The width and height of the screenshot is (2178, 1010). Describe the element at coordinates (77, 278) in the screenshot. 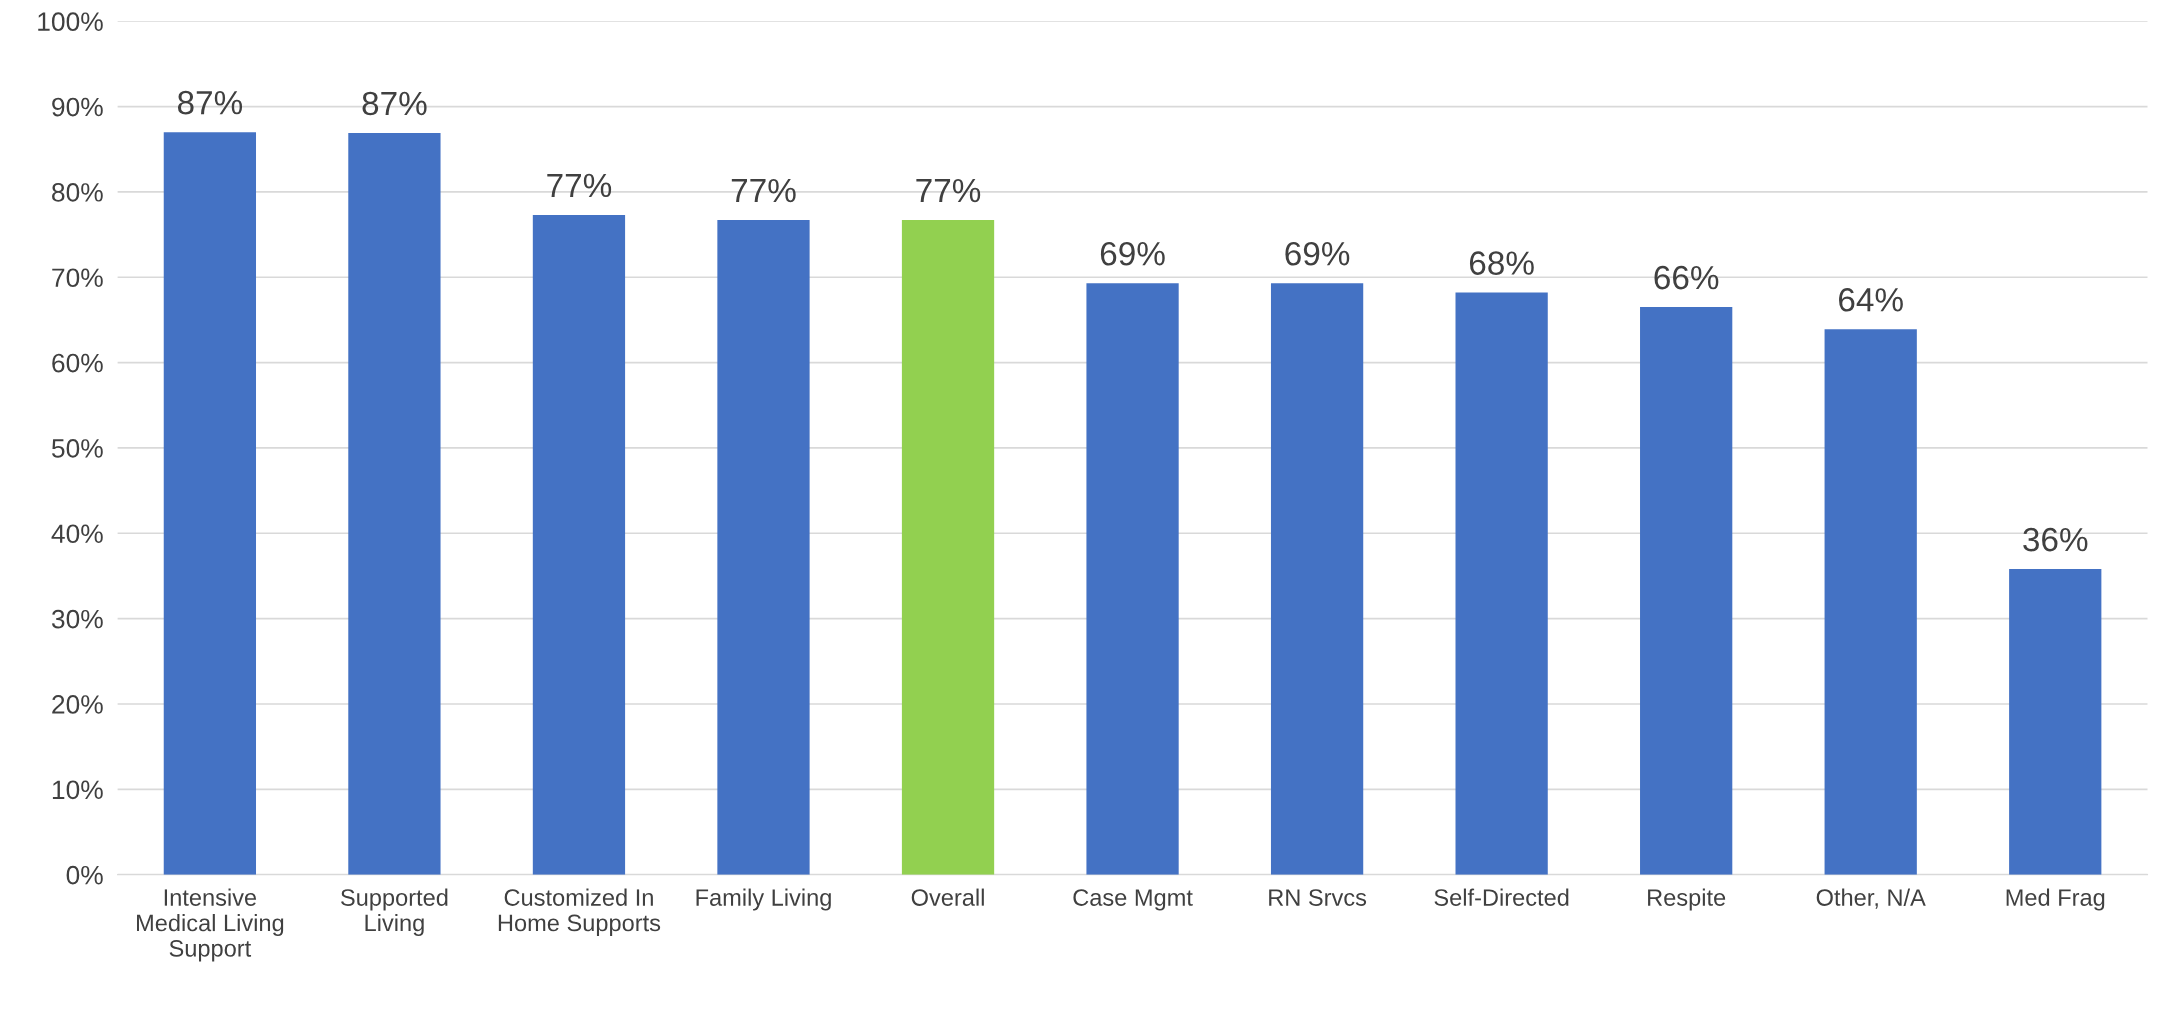

I see `y-tick-label: 70%` at that location.